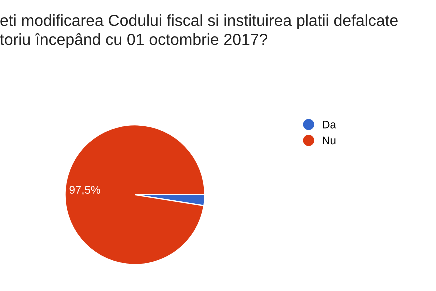  I want to click on data-label: 97,5%, so click(85, 191).